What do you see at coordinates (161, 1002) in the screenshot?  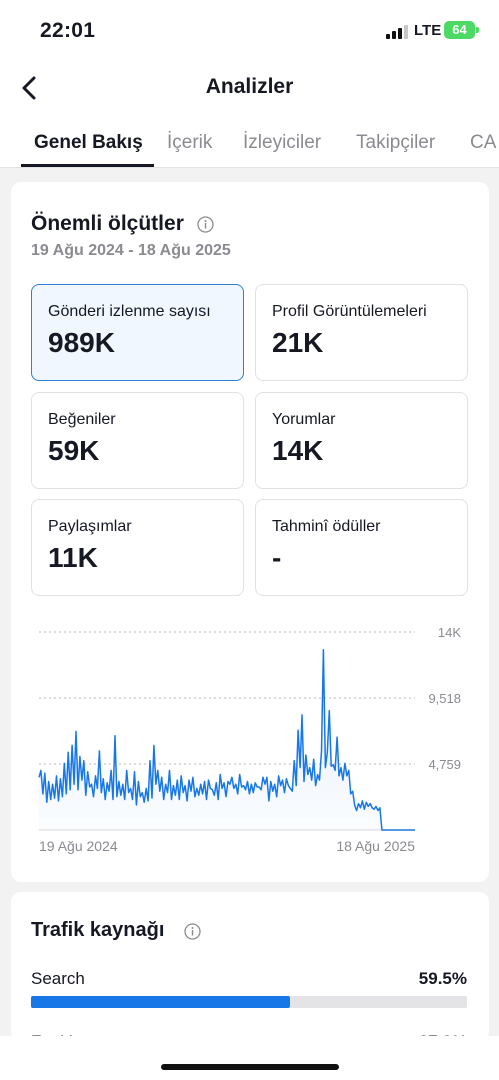 I see `traffic-bar-fill` at bounding box center [161, 1002].